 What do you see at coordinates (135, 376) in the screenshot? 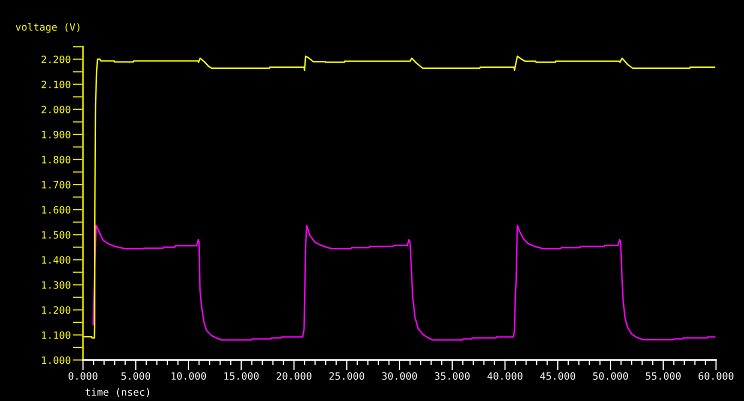
I see `x-tick-label: 5.000` at bounding box center [135, 376].